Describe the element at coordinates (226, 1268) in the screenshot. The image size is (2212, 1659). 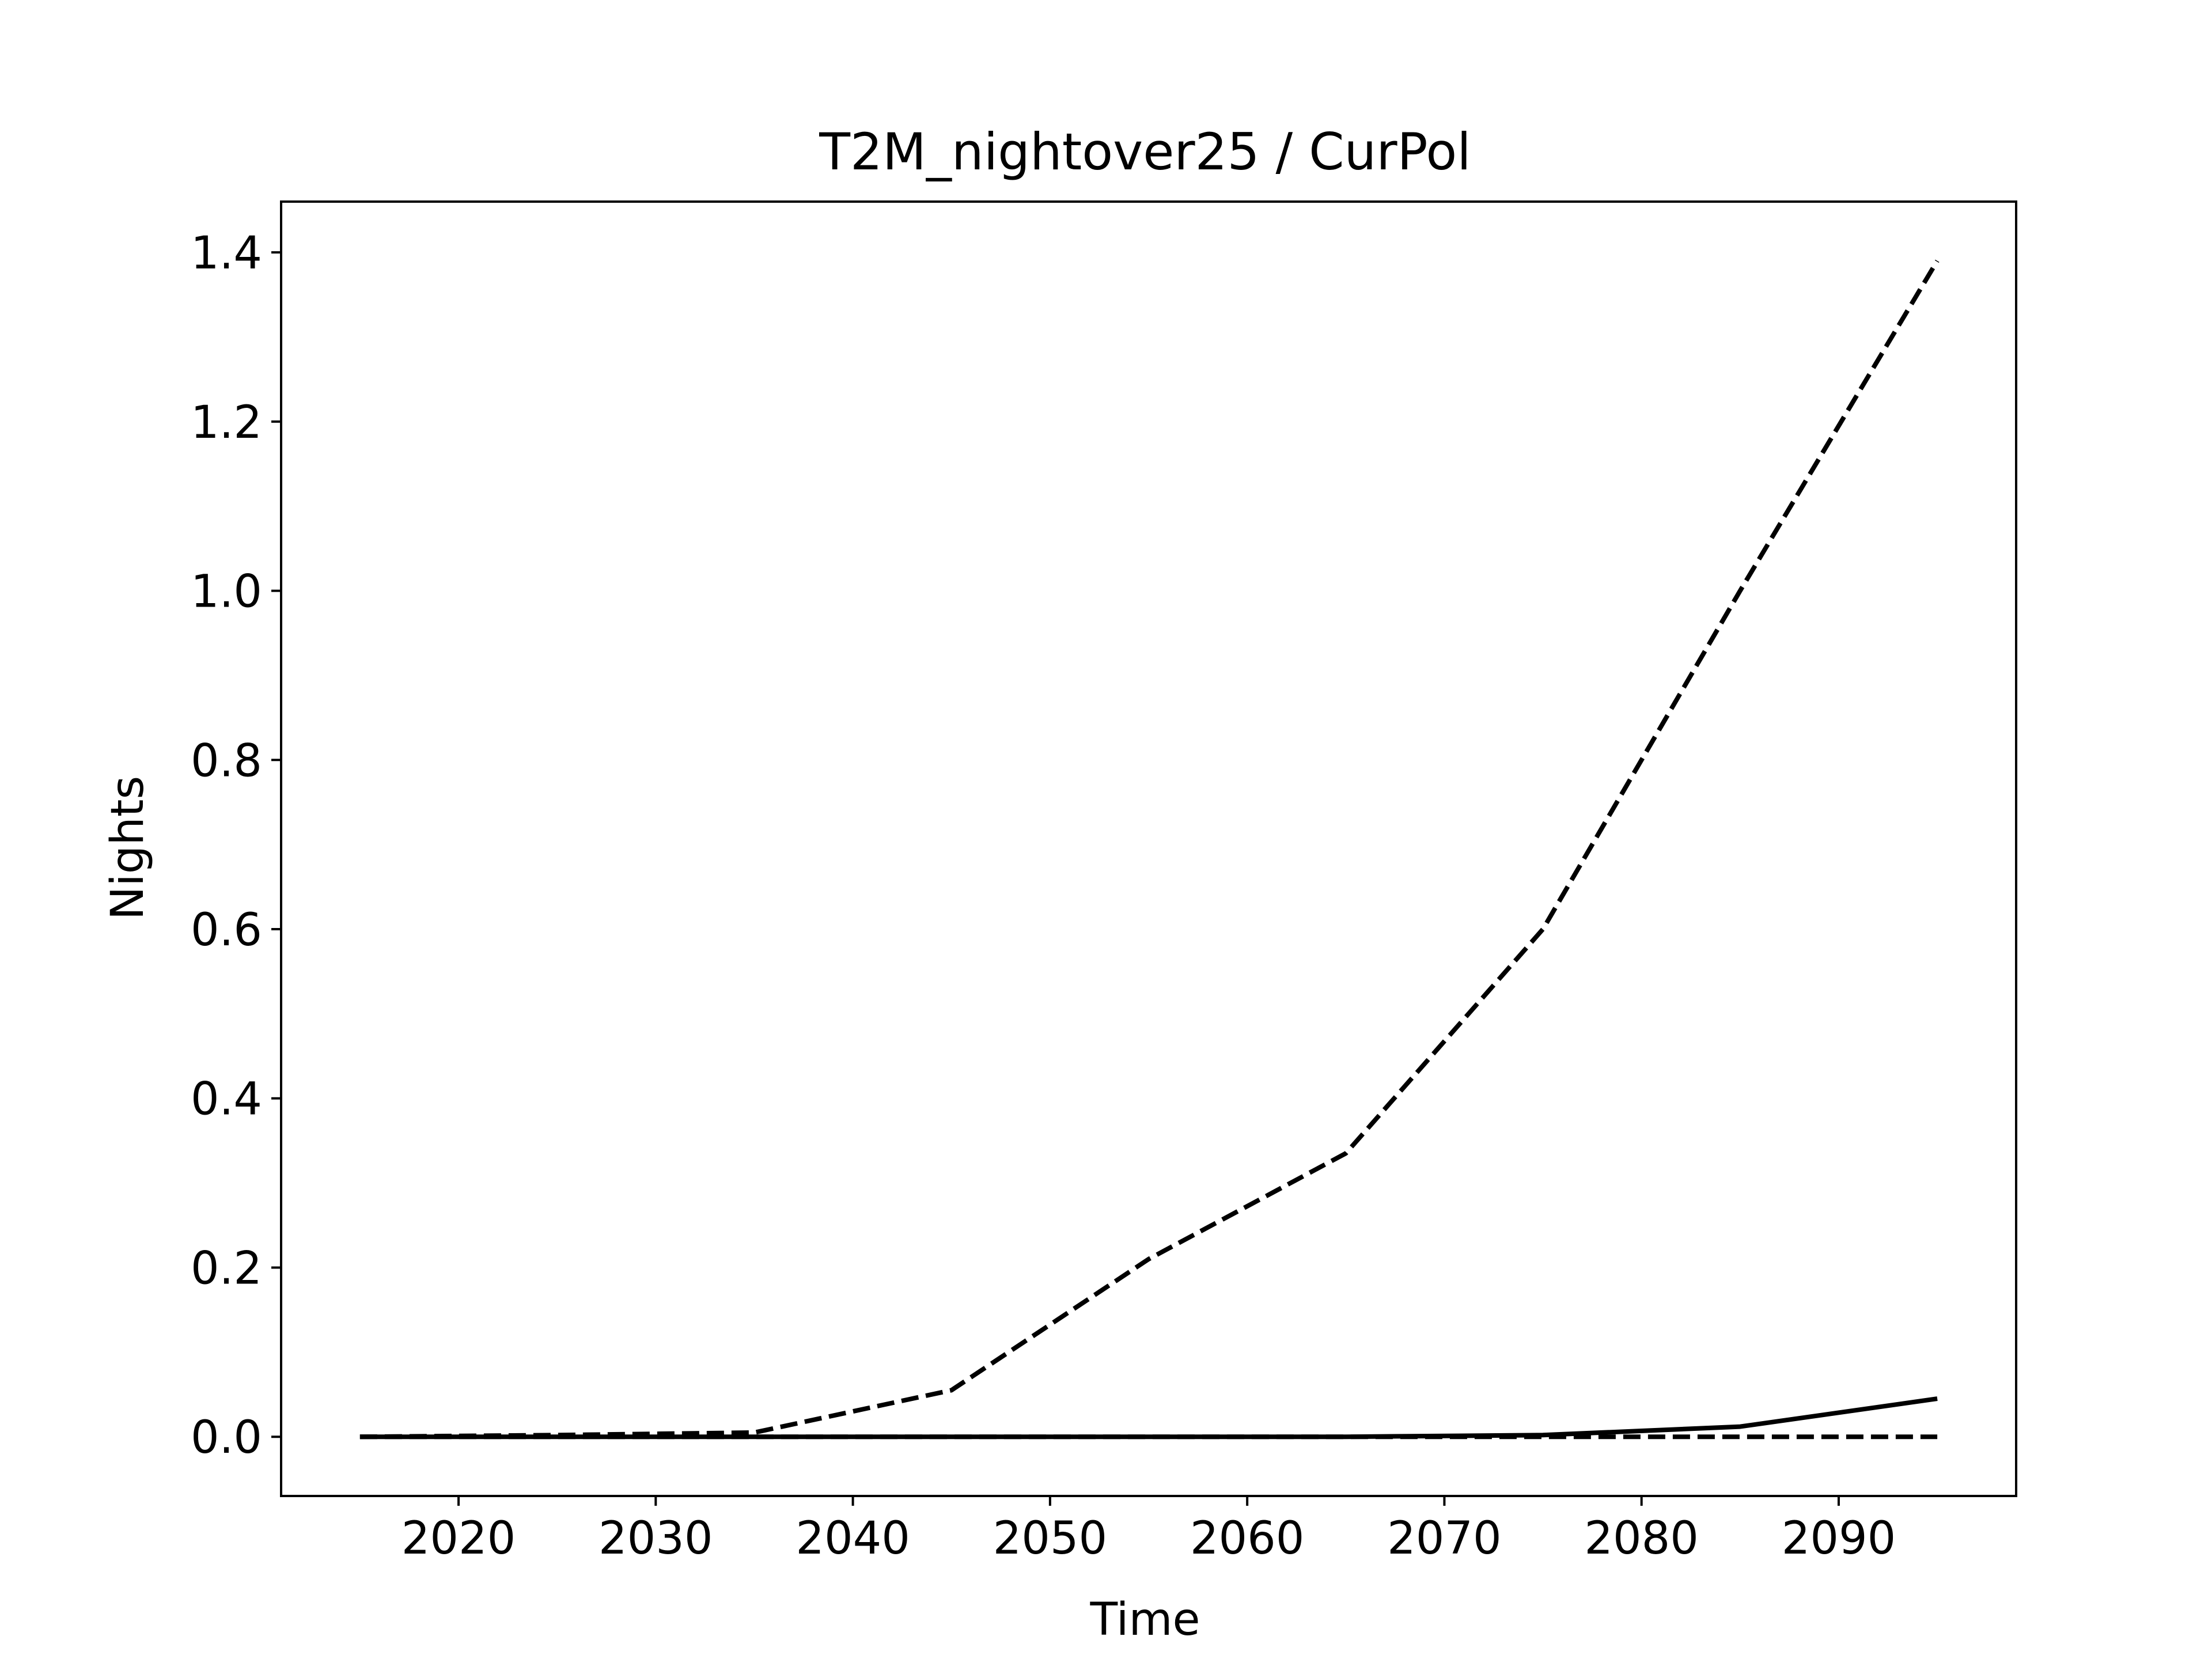
I see `y-tick-label: 0.2` at that location.